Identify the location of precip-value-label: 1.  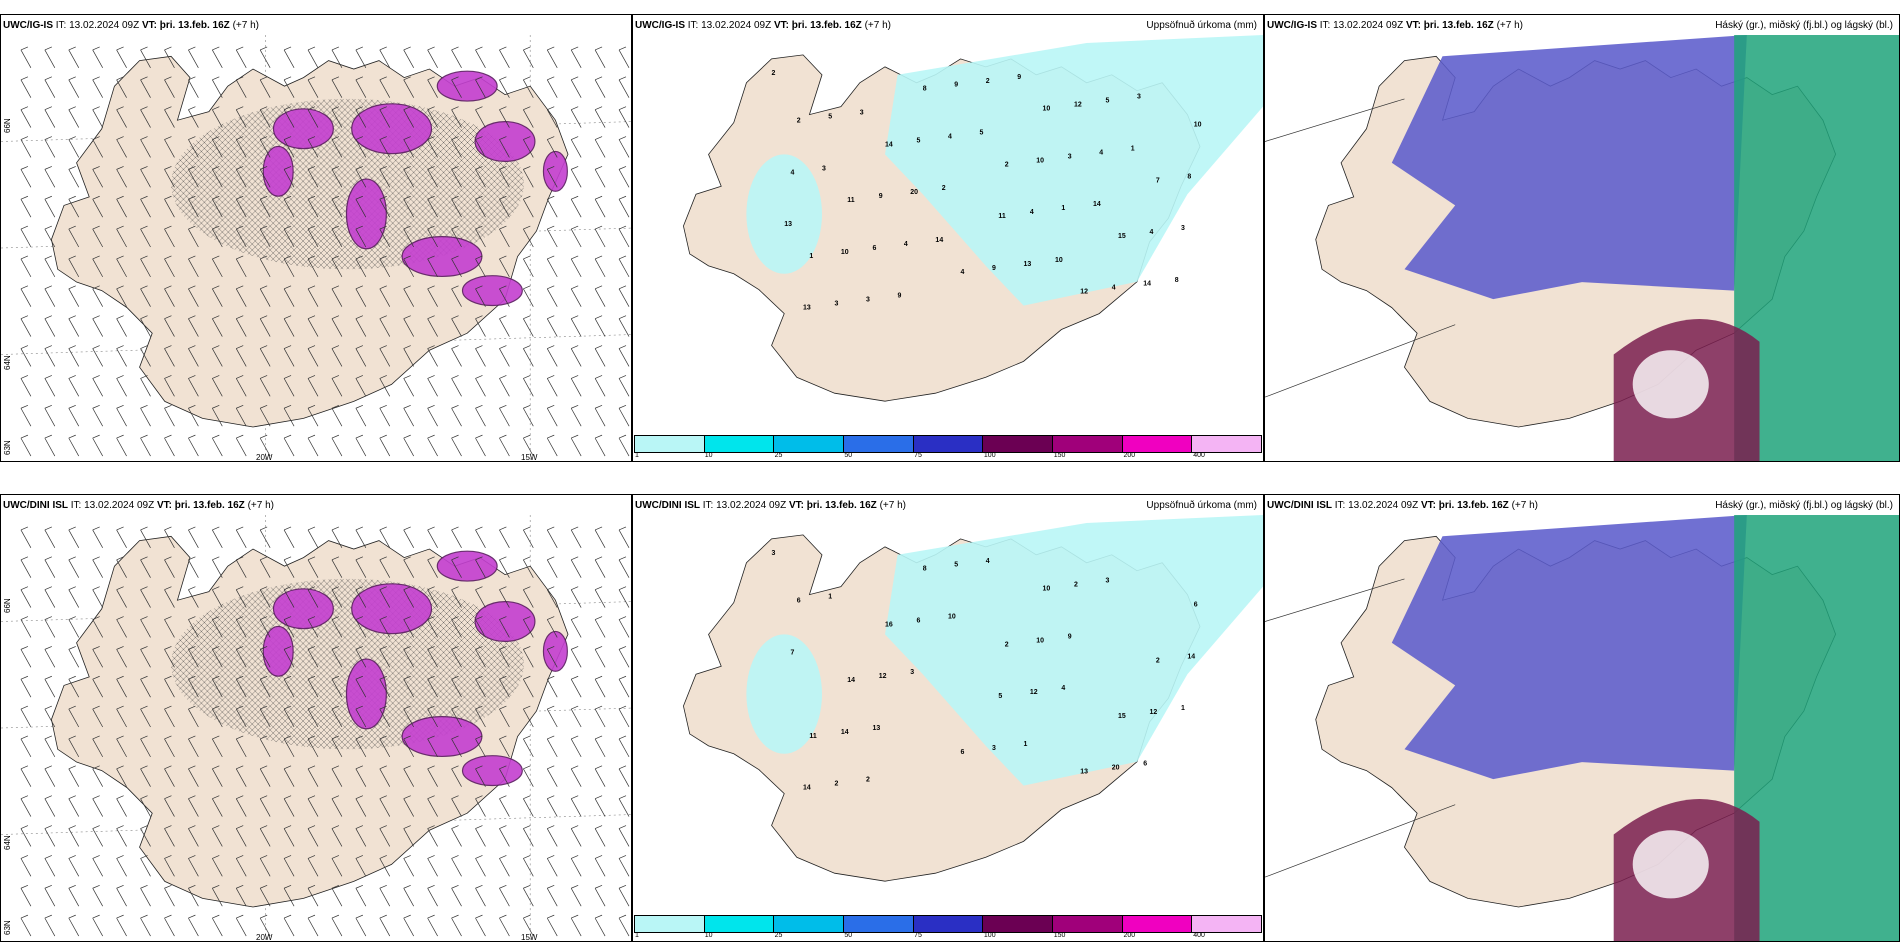
(830, 597).